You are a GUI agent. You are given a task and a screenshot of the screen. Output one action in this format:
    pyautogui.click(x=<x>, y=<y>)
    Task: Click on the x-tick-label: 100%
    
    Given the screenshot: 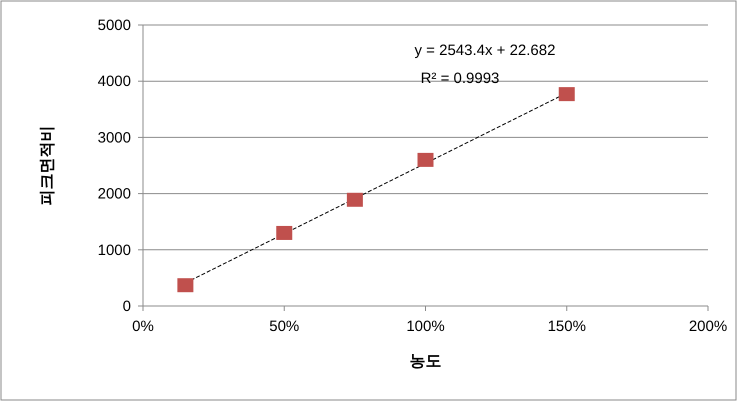 What is the action you would take?
    pyautogui.click(x=425, y=326)
    